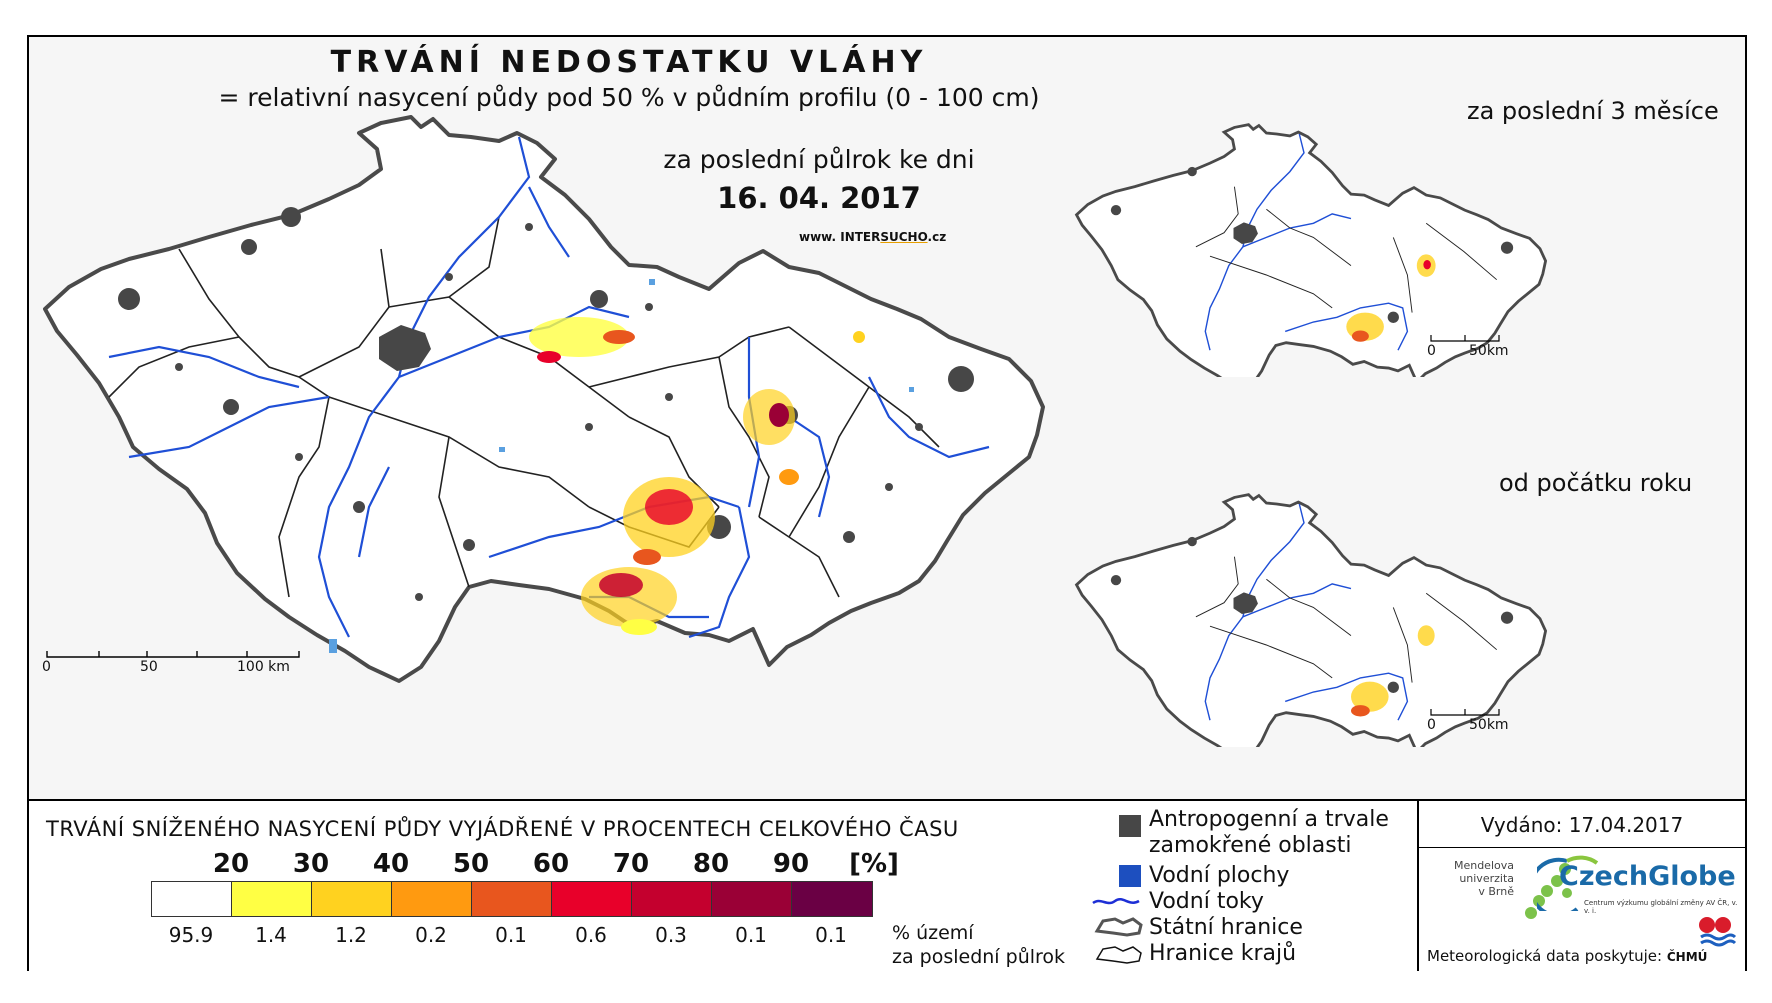 Image resolution: width=1772 pixels, height=1003 pixels. I want to click on legend-tick: 40, so click(391, 864).